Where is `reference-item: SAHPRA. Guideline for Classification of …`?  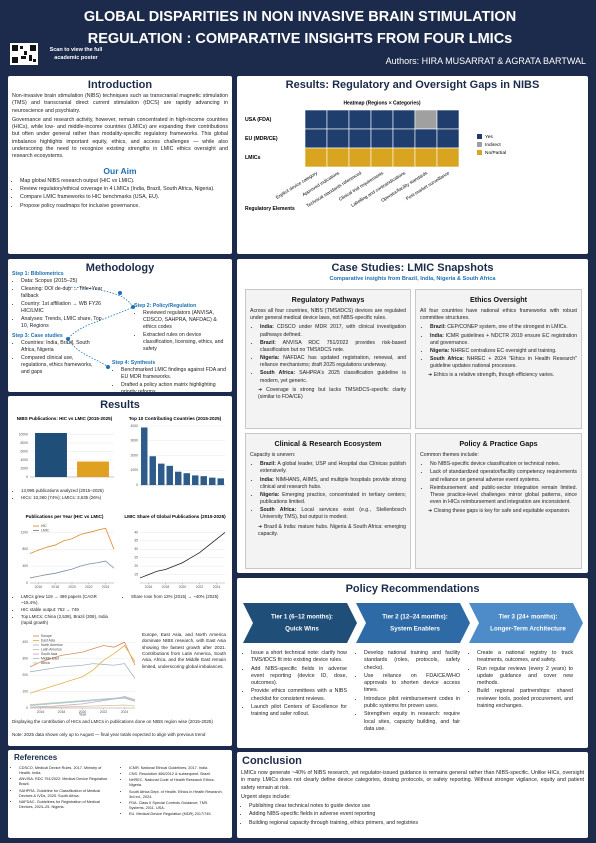
reference-item: SAHPRA. Guideline for Classification of … is located at coordinates (66, 794).